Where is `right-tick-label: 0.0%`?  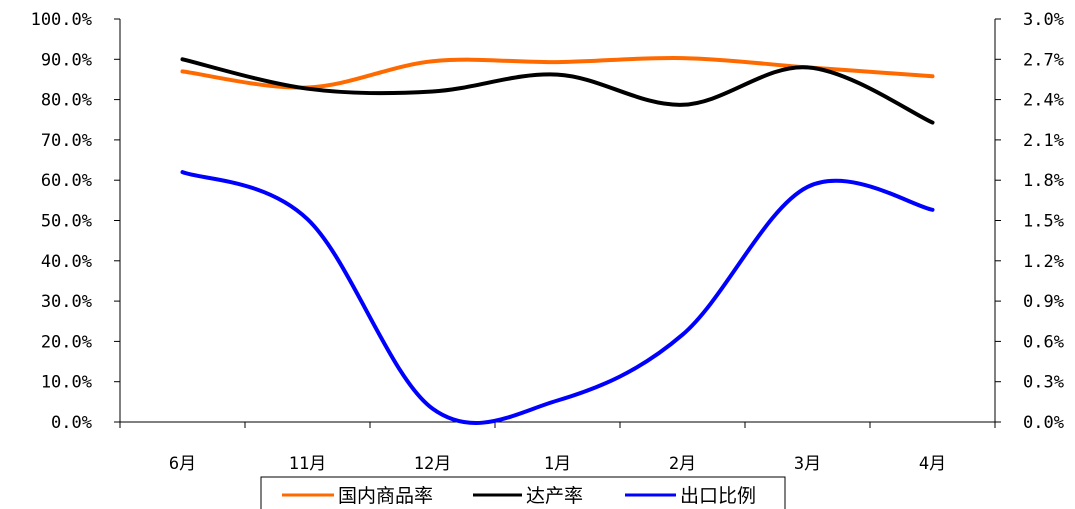 right-tick-label: 0.0% is located at coordinates (1043, 423).